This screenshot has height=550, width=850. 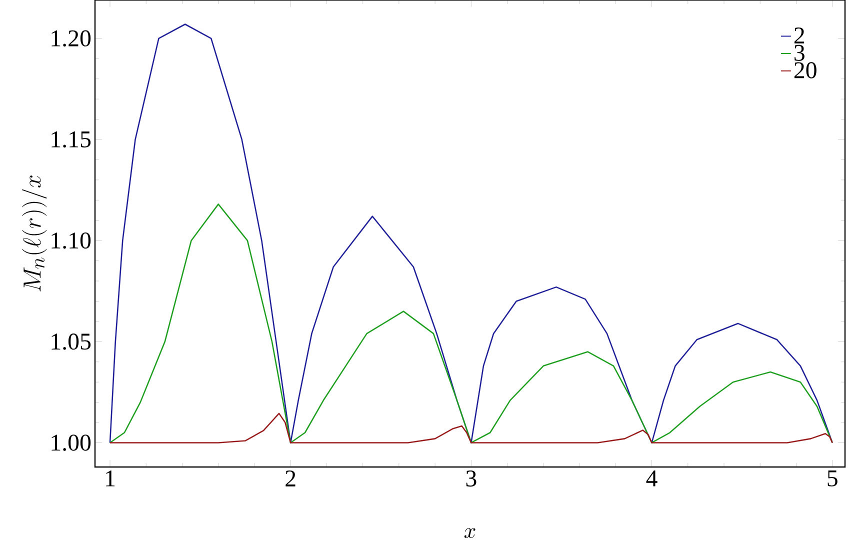 What do you see at coordinates (71, 240) in the screenshot?
I see `y-tick-label: 1.10` at bounding box center [71, 240].